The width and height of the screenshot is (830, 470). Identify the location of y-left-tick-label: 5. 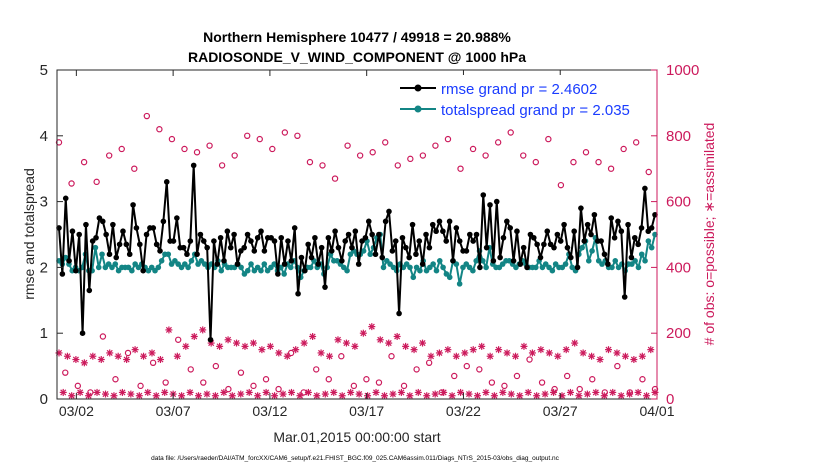
(44, 70).